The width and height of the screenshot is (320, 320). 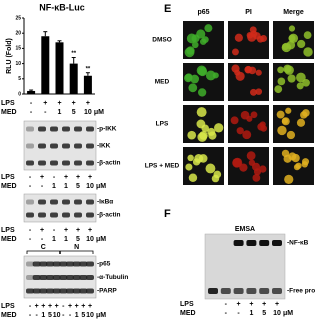 What do you see at coordinates (245, 266) in the screenshot?
I see `gel` at bounding box center [245, 266].